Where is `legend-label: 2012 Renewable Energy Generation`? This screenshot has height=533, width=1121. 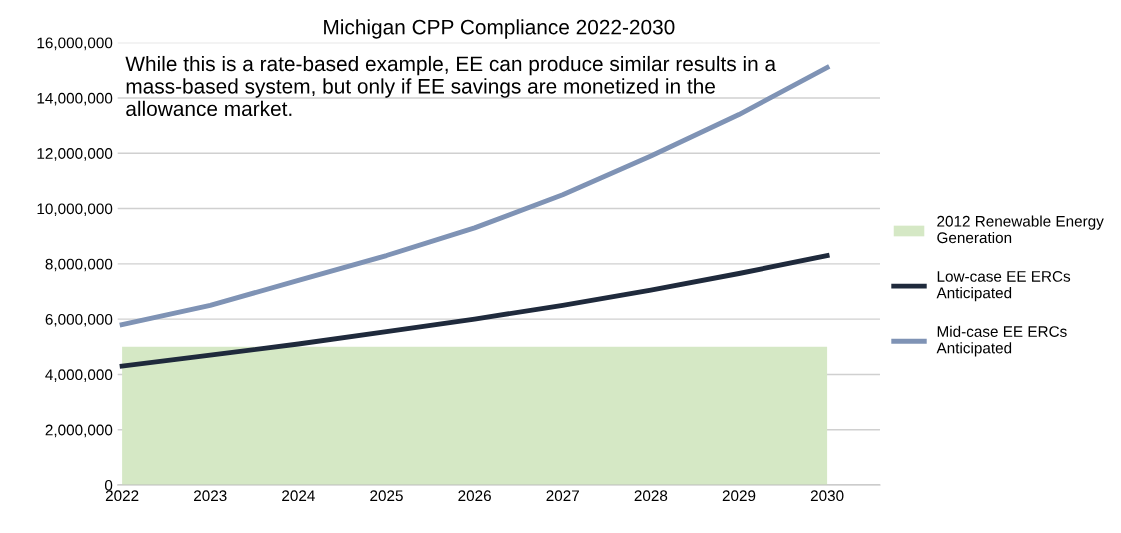
legend-label: 2012 Renewable Energy Generation is located at coordinates (1020, 229).